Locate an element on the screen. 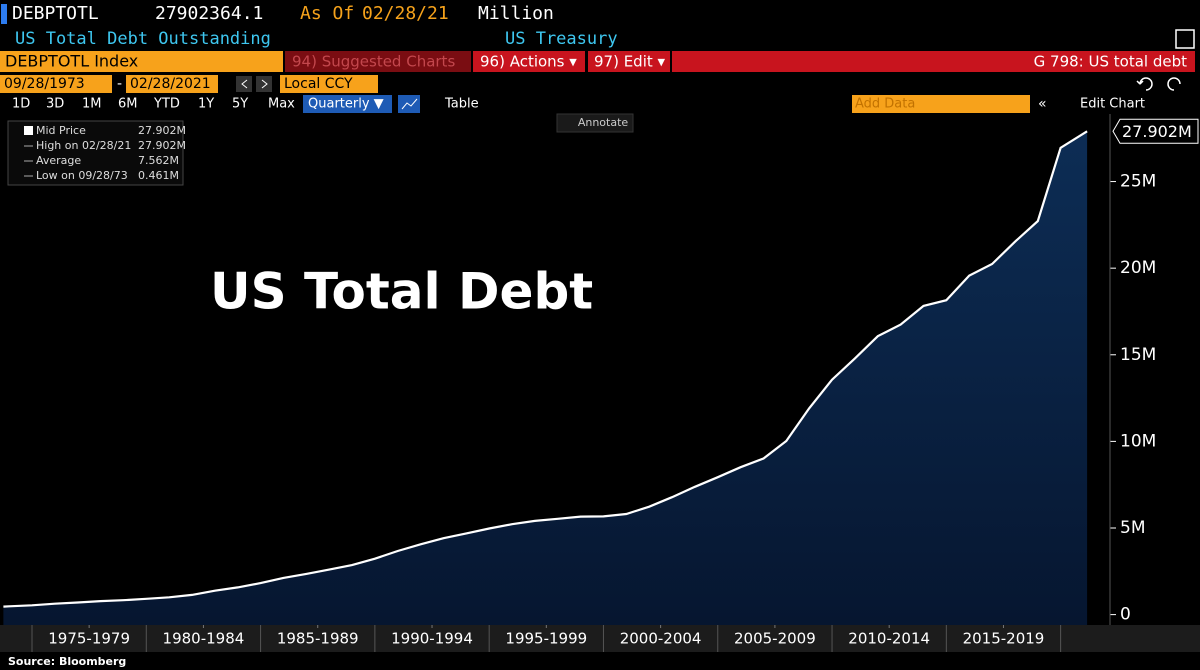 Image resolution: width=1200 pixels, height=670 pixels. legend-box is located at coordinates (95, 153).